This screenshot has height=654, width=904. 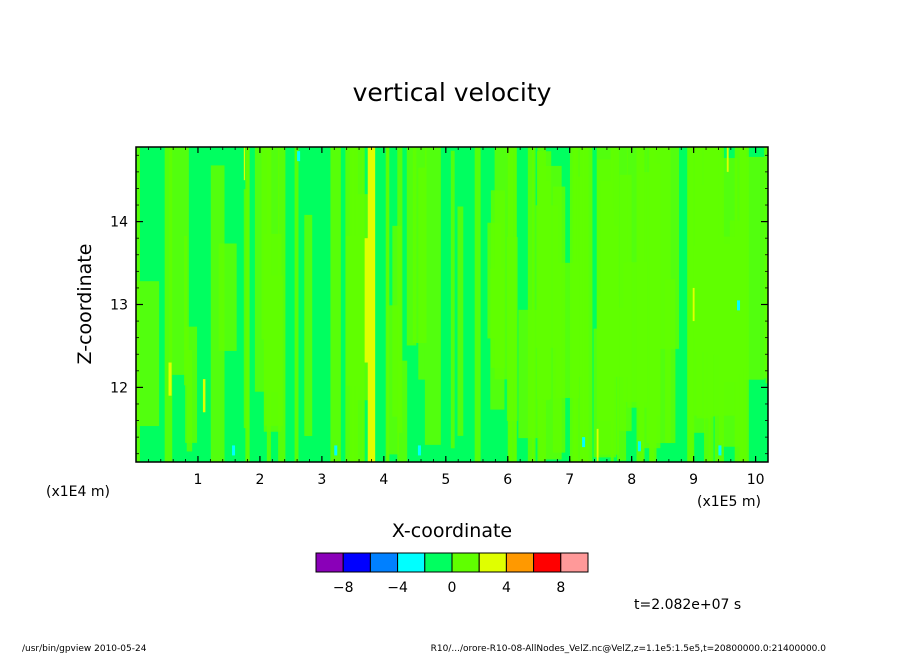 I want to click on y-axis-unit: (x1E4 m), so click(x=78, y=492).